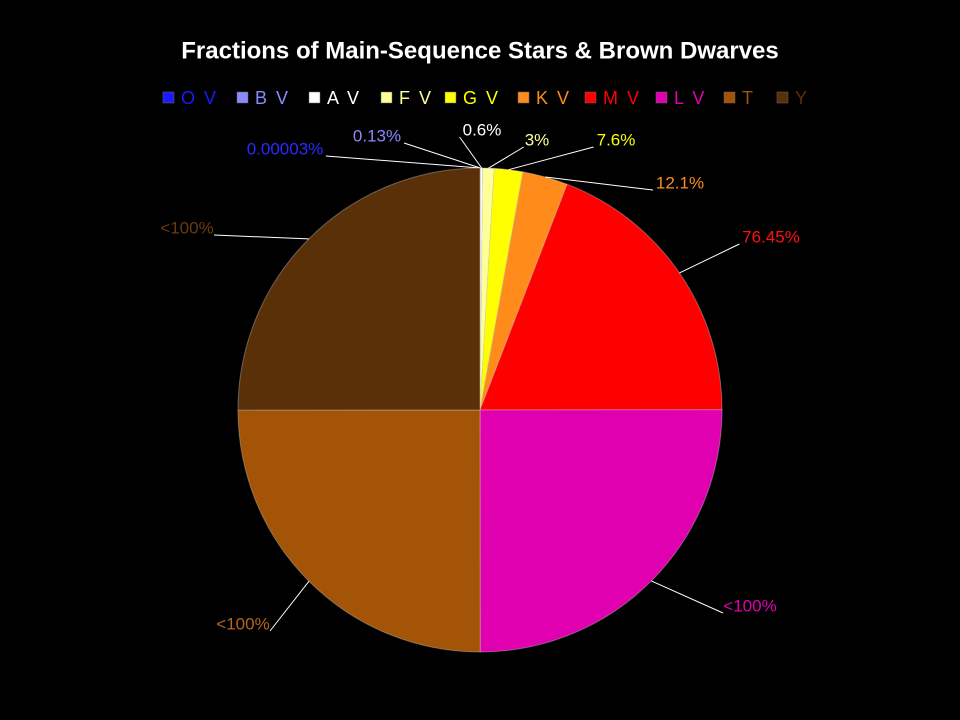  I want to click on data-label: 12.1%, so click(680, 182).